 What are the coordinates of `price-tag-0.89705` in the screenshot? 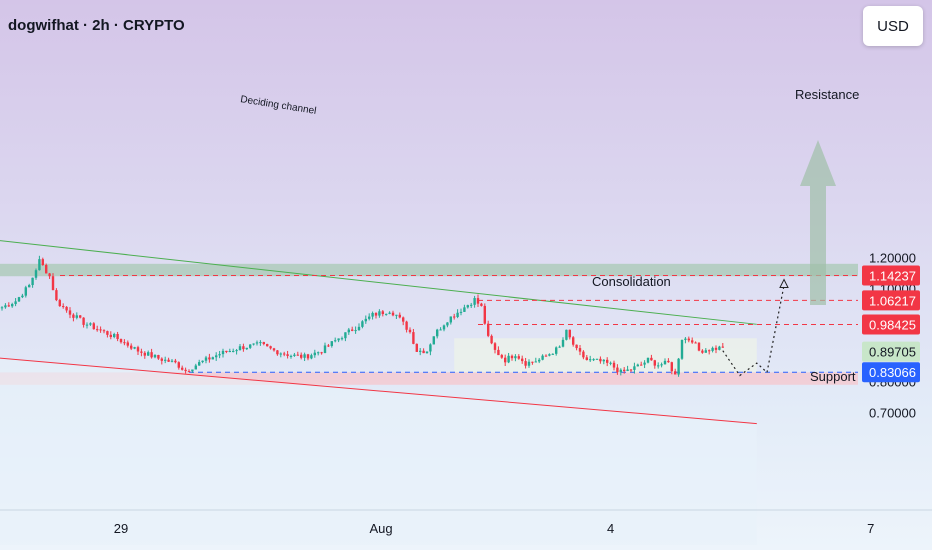 It's located at (891, 351).